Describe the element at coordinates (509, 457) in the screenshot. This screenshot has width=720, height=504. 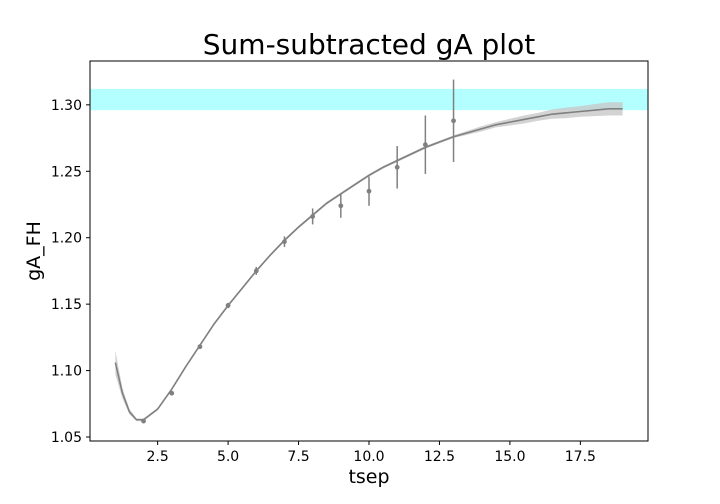
I see `x-tick-label: 15.0` at that location.